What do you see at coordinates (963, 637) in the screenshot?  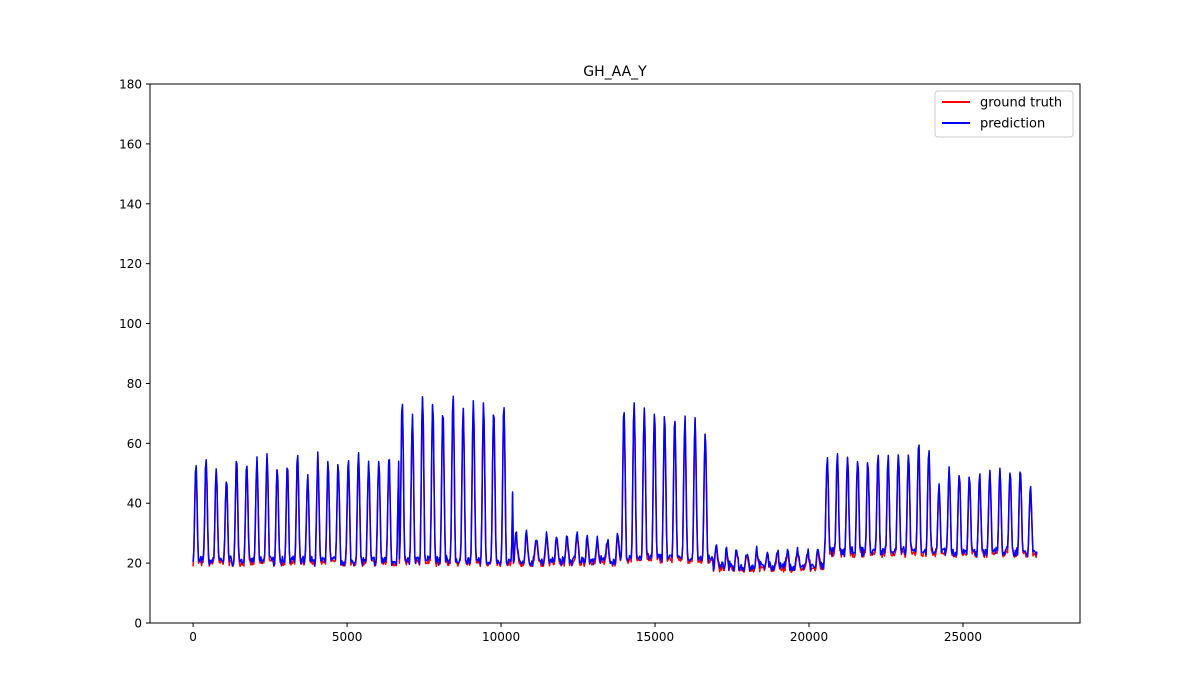 I see `x-tick-label: 25000` at bounding box center [963, 637].